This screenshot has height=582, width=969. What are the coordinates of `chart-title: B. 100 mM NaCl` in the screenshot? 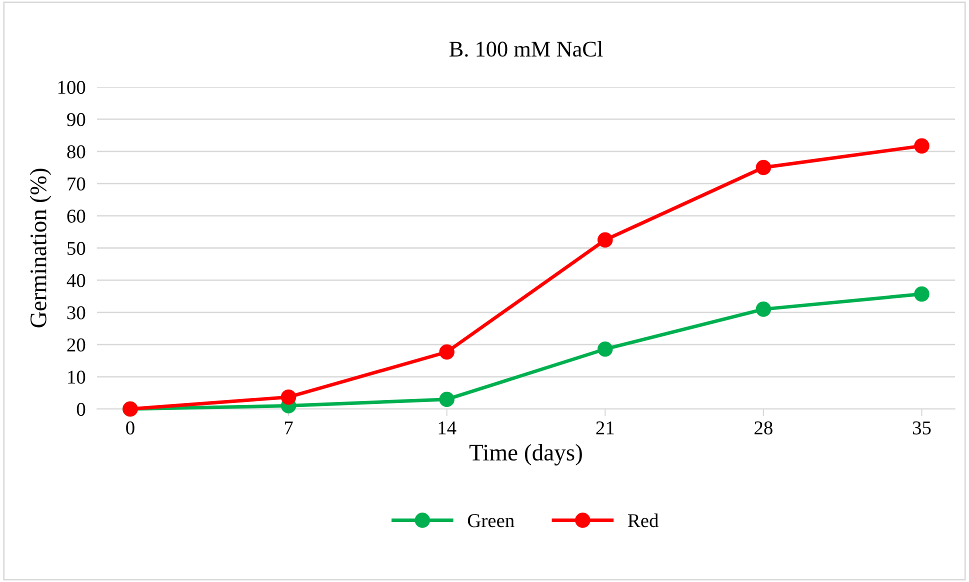 It's located at (526, 49).